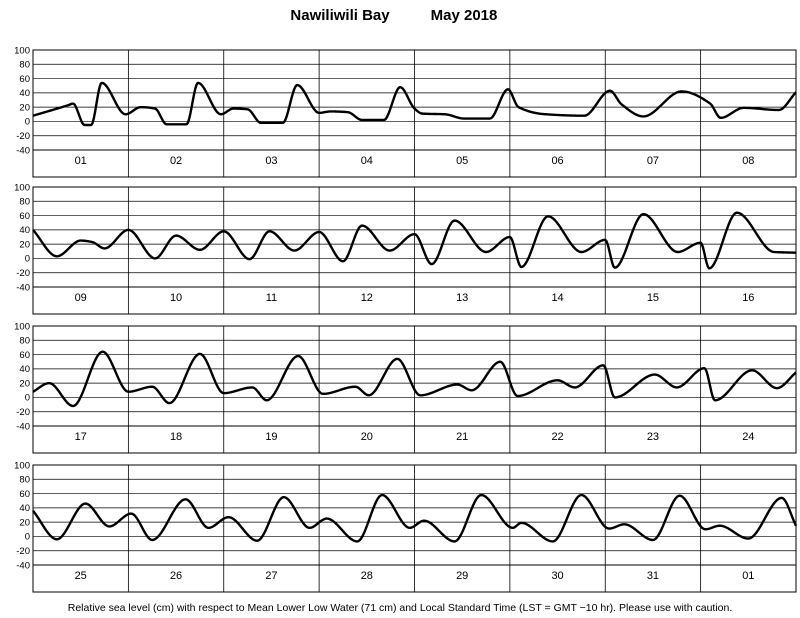  Describe the element at coordinates (271, 437) in the screenshot. I see `day-label: 19` at that location.